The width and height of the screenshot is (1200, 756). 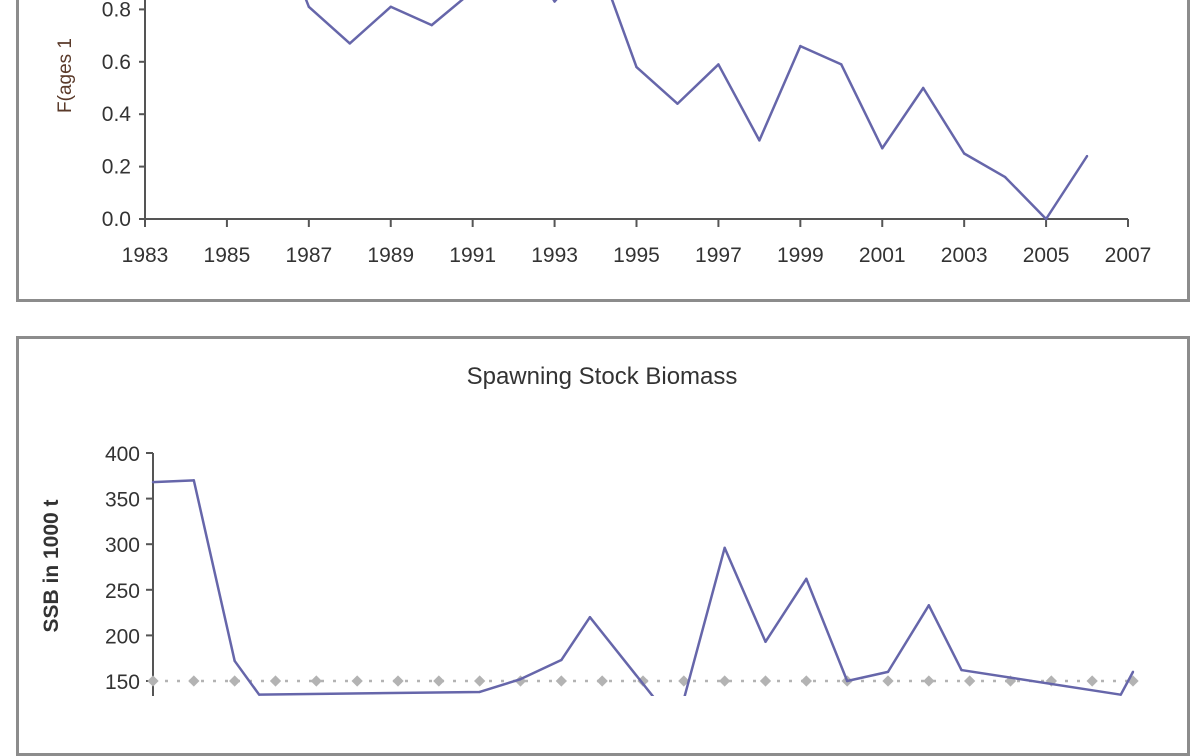 I want to click on y-axis-title: F(ages 1, so click(x=65, y=75).